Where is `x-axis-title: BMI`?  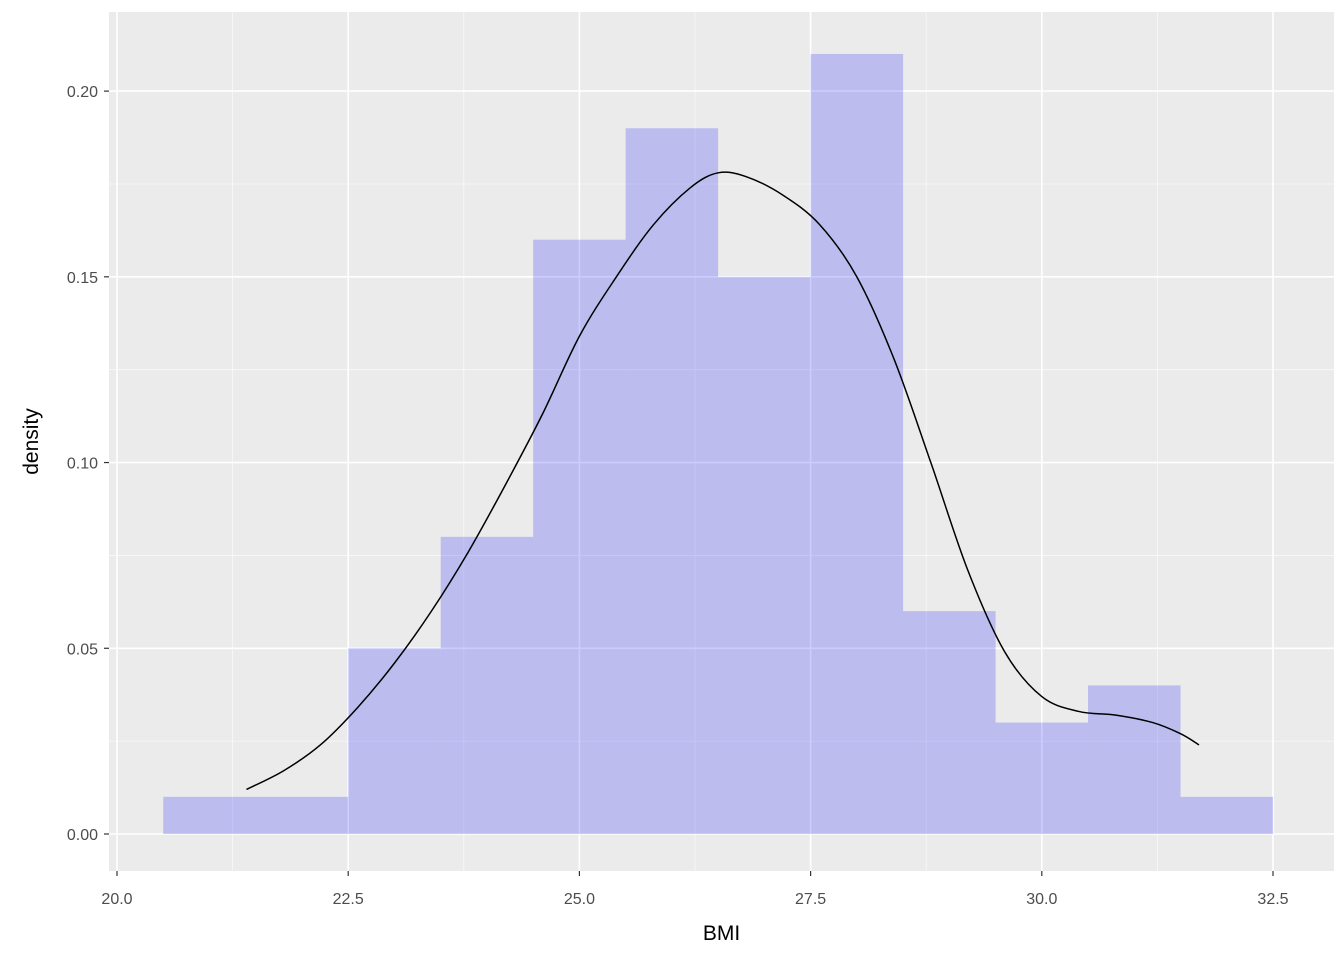 x-axis-title: BMI is located at coordinates (721, 933).